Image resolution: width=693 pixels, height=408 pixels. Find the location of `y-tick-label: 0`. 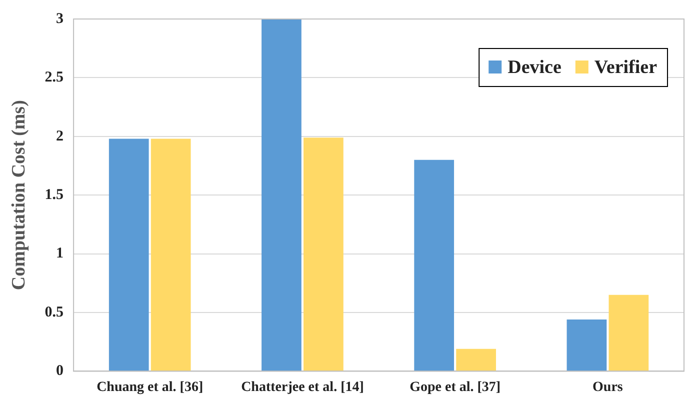

y-tick-label: 0 is located at coordinates (60, 371).